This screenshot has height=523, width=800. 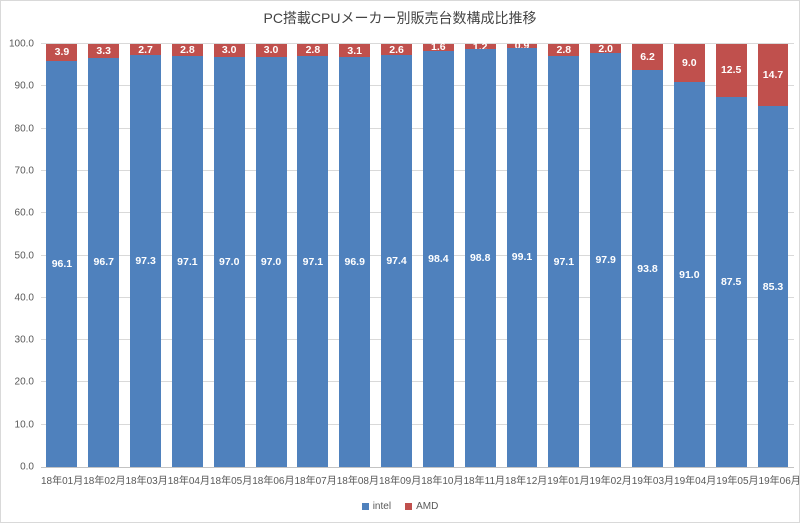 I want to click on value-label-intel: 98.4, so click(x=438, y=258).